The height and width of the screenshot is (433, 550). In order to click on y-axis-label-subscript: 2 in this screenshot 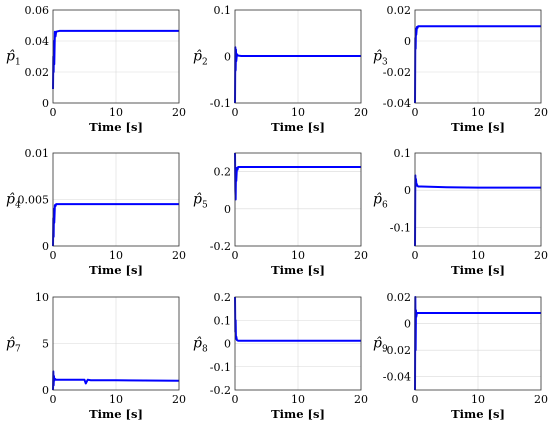, I will do `click(205, 63)`.